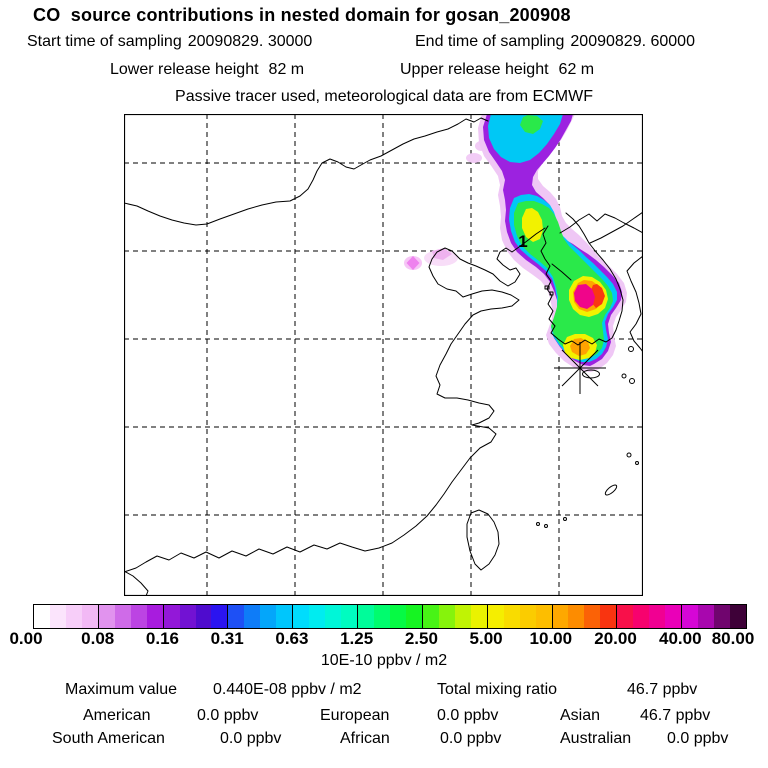  What do you see at coordinates (121, 689) in the screenshot?
I see `maximum-value-label: Maximum value` at bounding box center [121, 689].